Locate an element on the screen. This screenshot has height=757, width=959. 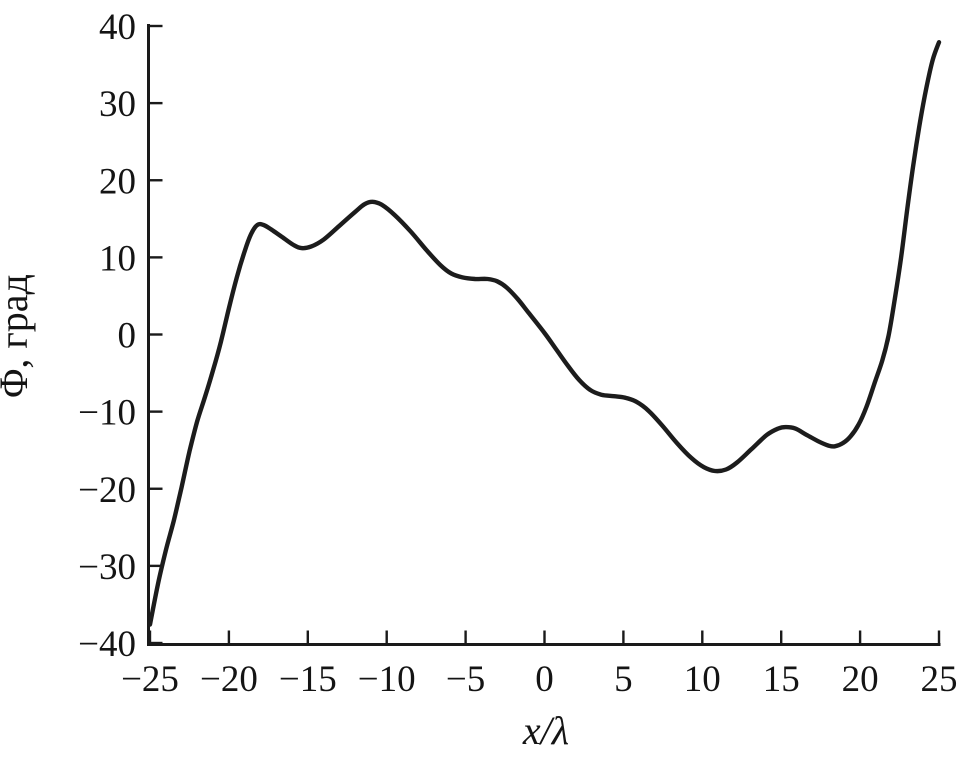
y-tick-label: −20 is located at coordinates (107, 490).